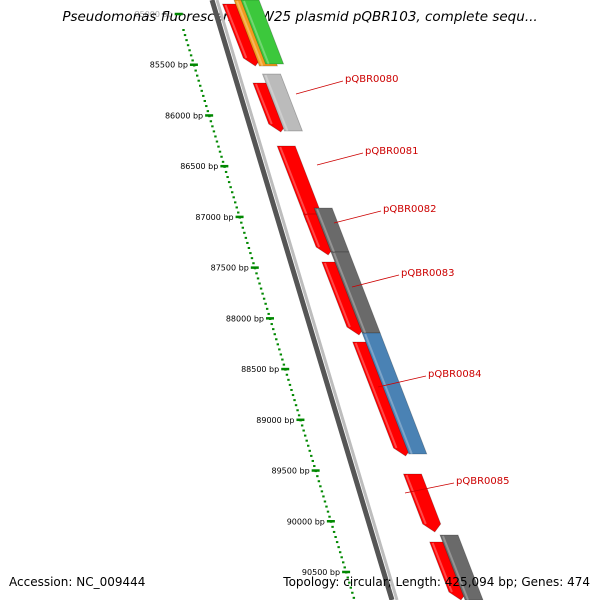  Describe the element at coordinates (214, 217) in the screenshot. I see `tick-label: 87000 bp` at that location.